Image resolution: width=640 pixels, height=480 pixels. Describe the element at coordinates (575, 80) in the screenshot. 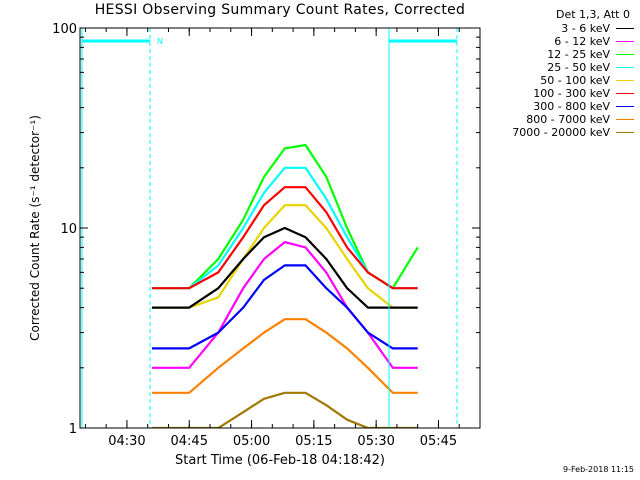

I see `legend-label: 50 - 100 keV` at that location.